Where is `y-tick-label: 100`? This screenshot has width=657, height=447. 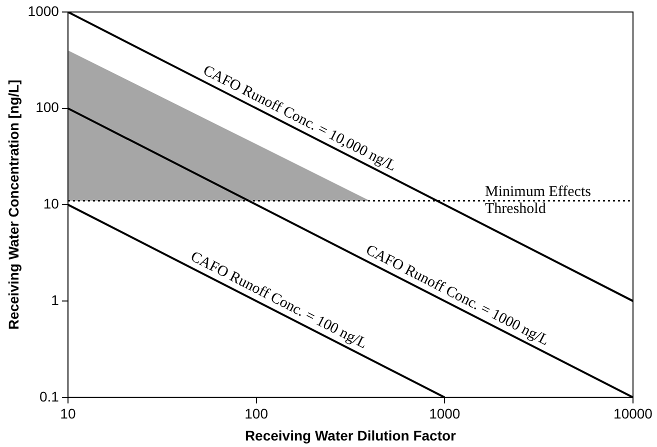
y-tick-label: 100 is located at coordinates (48, 107).